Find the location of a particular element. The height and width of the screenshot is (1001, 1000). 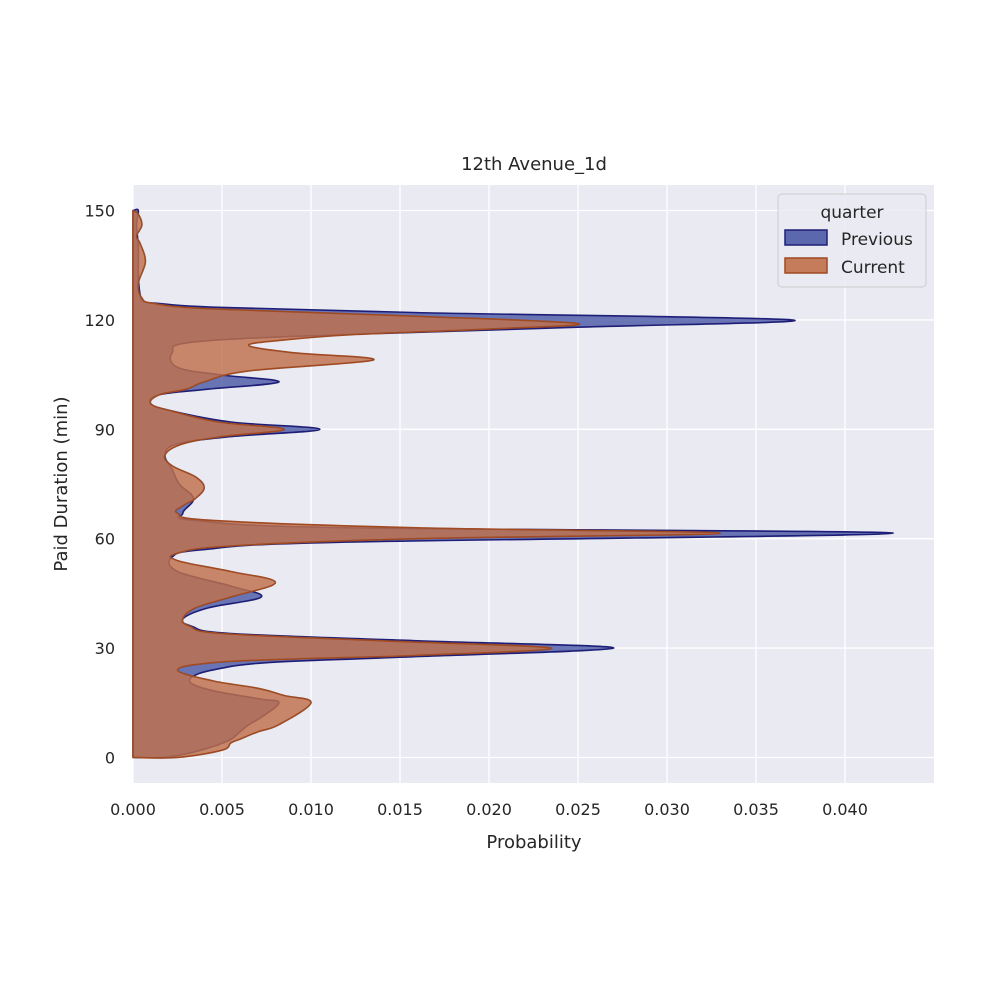

y-tick-label: 120 is located at coordinates (99, 320).